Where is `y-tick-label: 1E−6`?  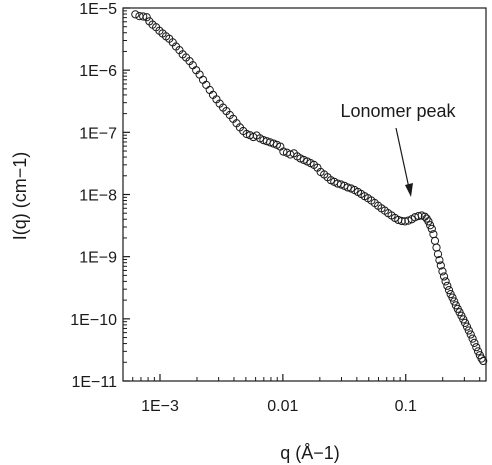 y-tick-label: 1E−6 is located at coordinates (98, 71).